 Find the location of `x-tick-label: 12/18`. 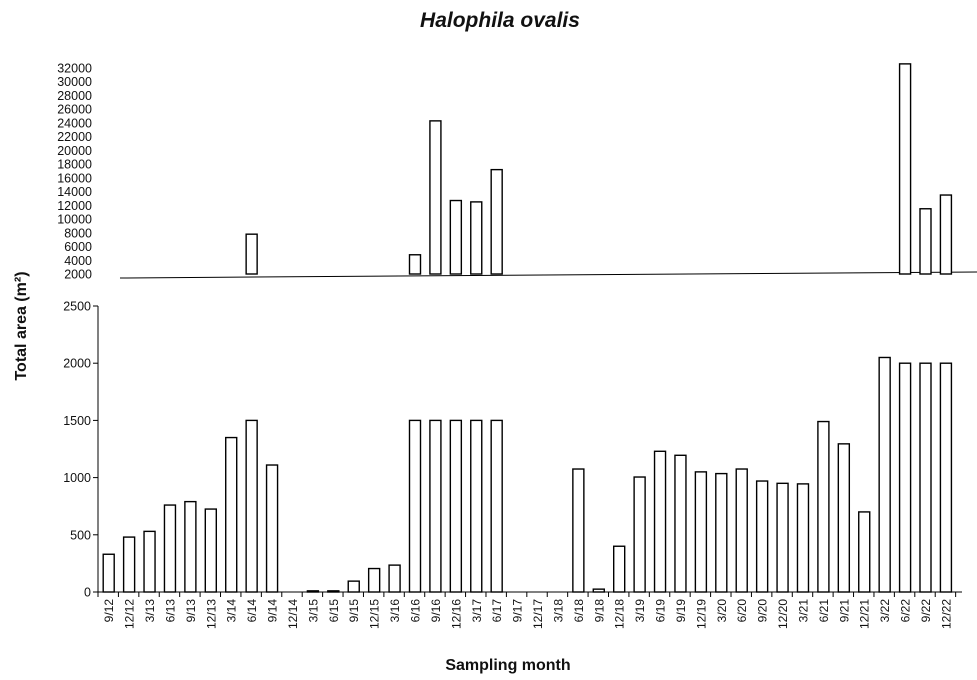

x-tick-label: 12/18 is located at coordinates (620, 614).